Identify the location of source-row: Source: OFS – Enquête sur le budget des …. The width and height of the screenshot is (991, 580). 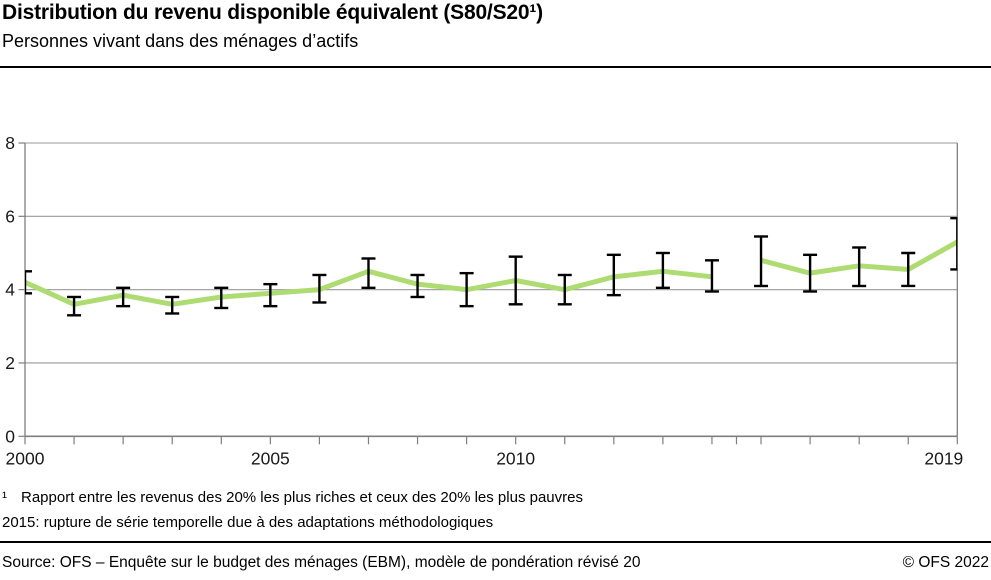
(495, 563).